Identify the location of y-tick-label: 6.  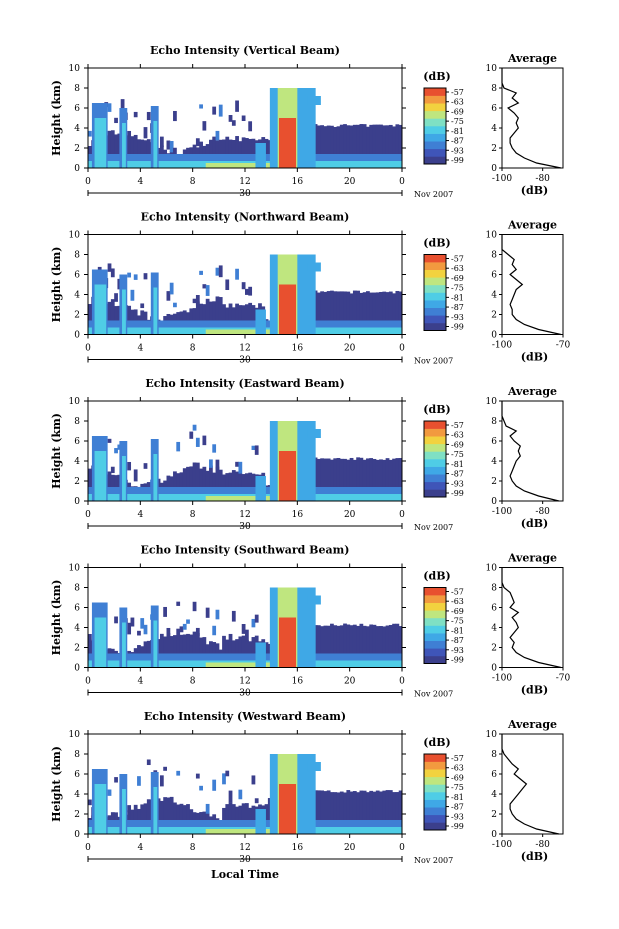
(77, 442).